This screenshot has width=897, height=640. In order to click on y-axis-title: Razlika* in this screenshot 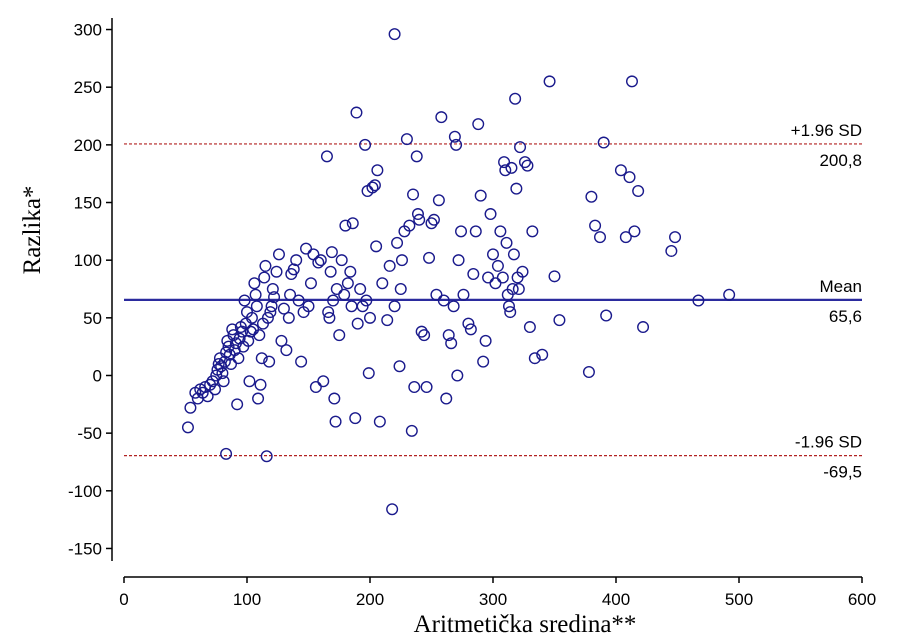, I will do `click(32, 230)`.